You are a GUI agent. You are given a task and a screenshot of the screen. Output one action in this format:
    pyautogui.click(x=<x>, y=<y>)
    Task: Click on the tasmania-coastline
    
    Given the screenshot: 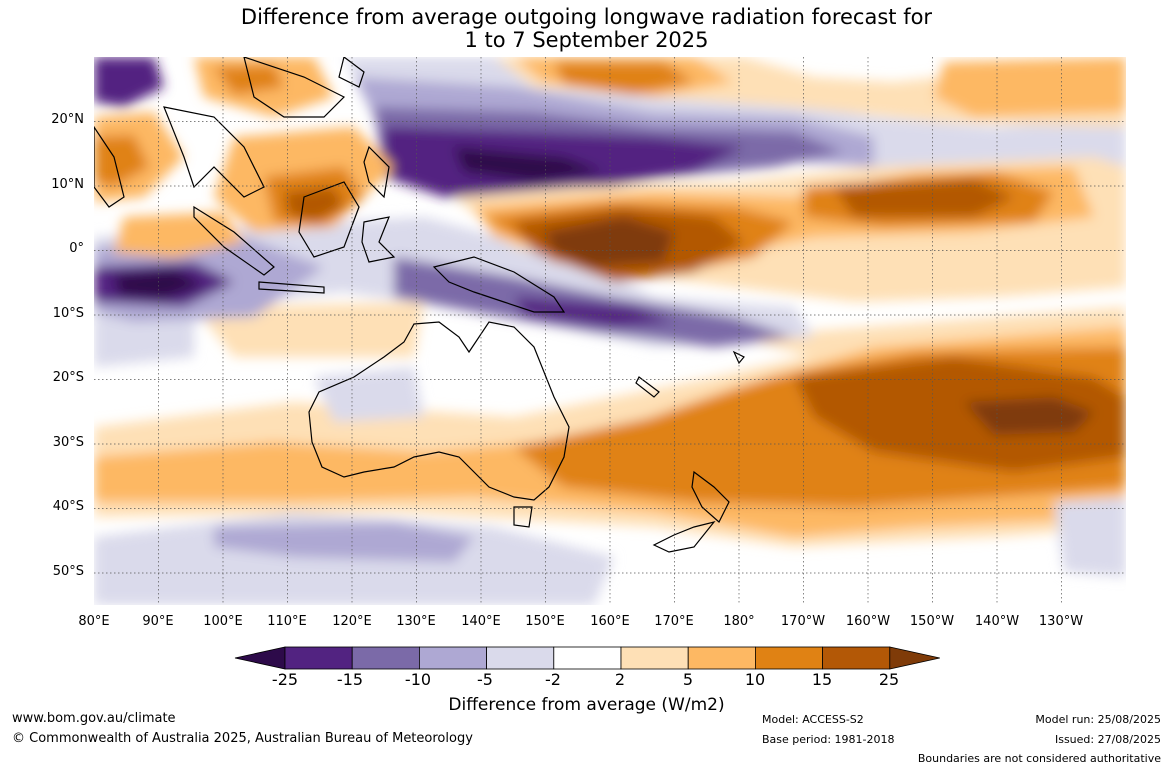 What is the action you would take?
    pyautogui.click(x=523, y=517)
    